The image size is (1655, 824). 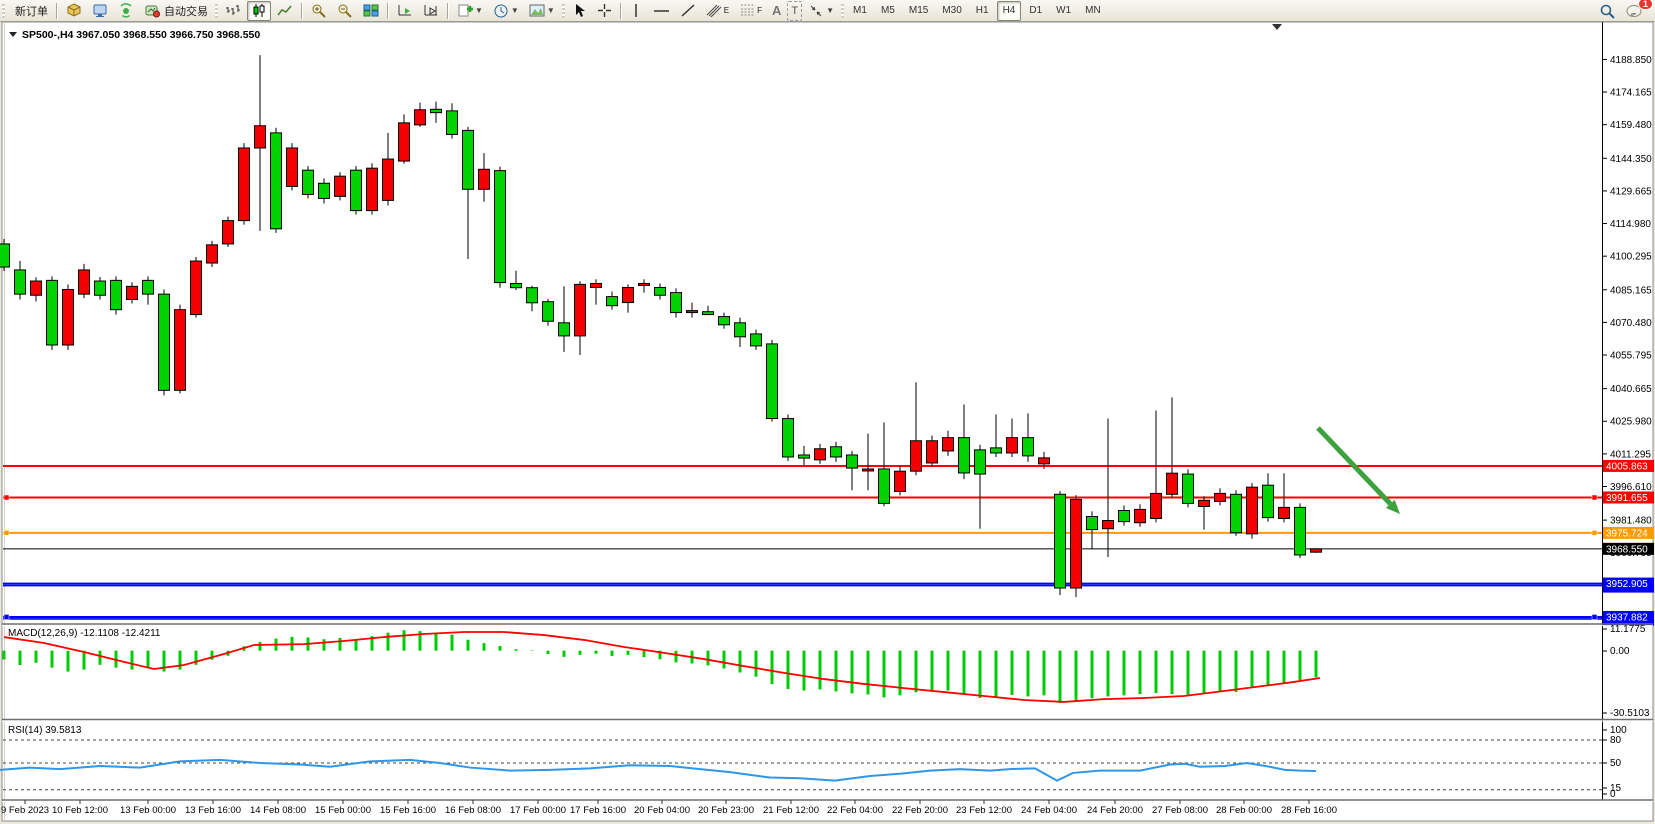 What do you see at coordinates (1631, 487) in the screenshot?
I see `price-tick-label: 3996.610` at bounding box center [1631, 487].